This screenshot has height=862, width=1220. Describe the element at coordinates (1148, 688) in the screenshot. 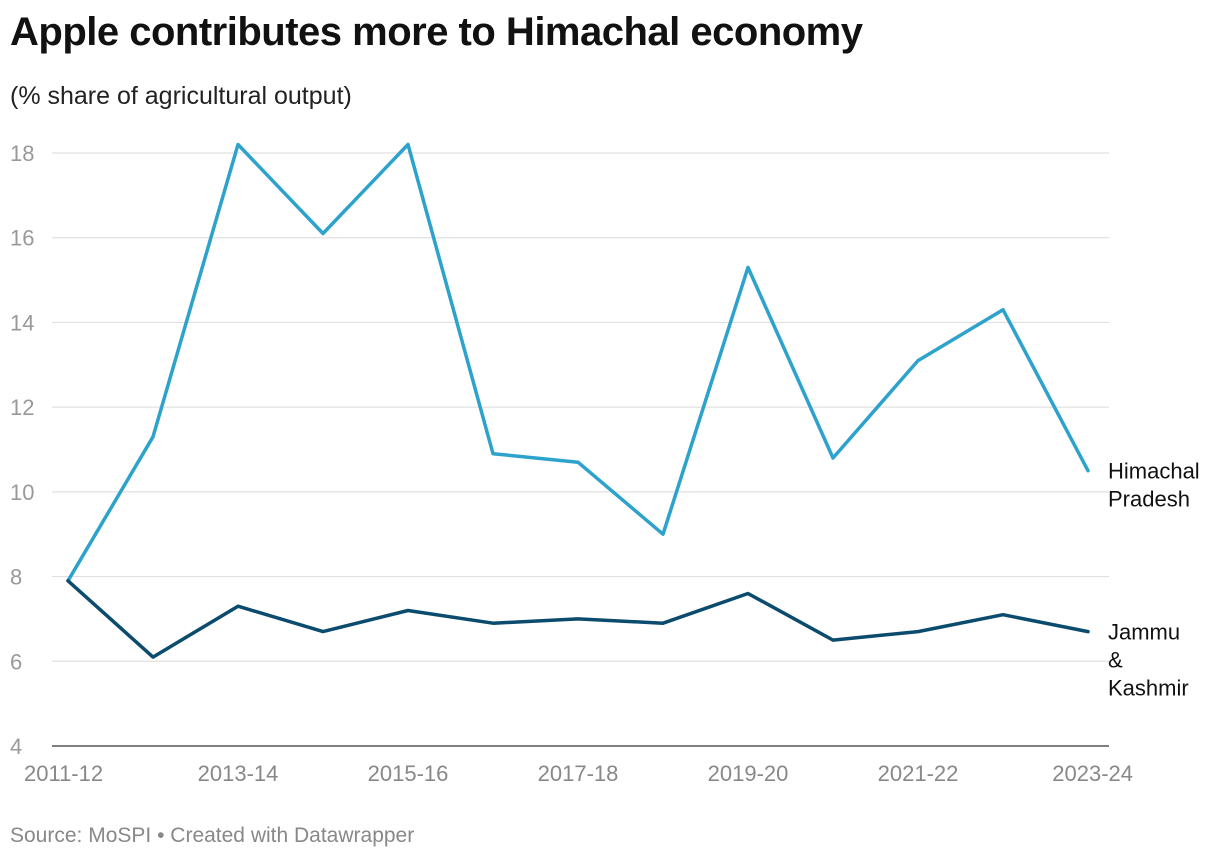

I see `series-end-label: Kashmir` at that location.